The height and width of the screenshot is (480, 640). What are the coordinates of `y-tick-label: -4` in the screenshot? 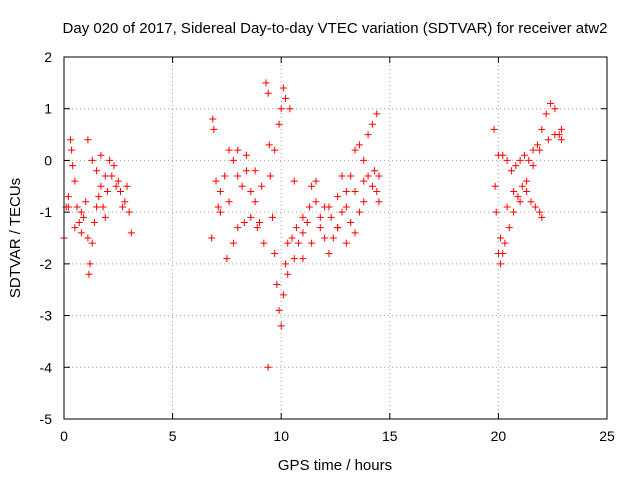 It's located at (46, 367).